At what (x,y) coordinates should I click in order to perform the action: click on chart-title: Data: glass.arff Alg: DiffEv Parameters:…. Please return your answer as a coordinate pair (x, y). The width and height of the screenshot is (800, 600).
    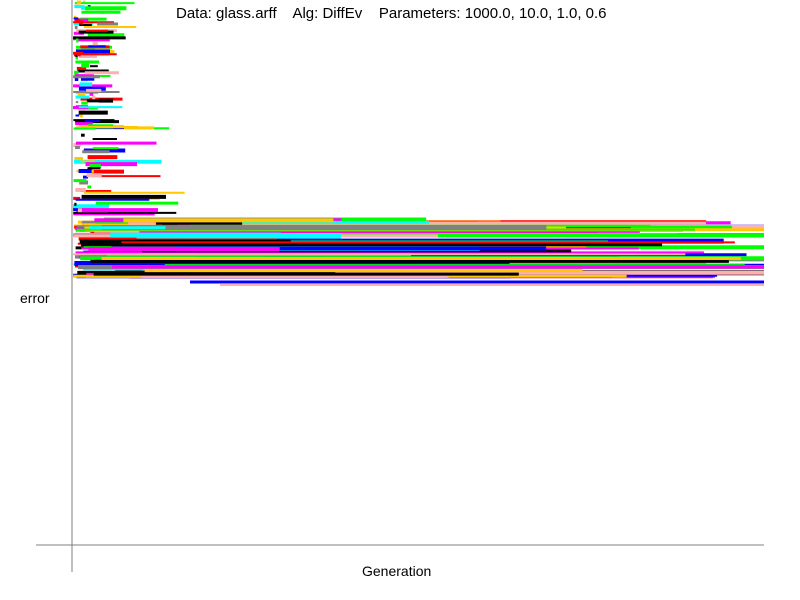
    Looking at the image, I should click on (391, 13).